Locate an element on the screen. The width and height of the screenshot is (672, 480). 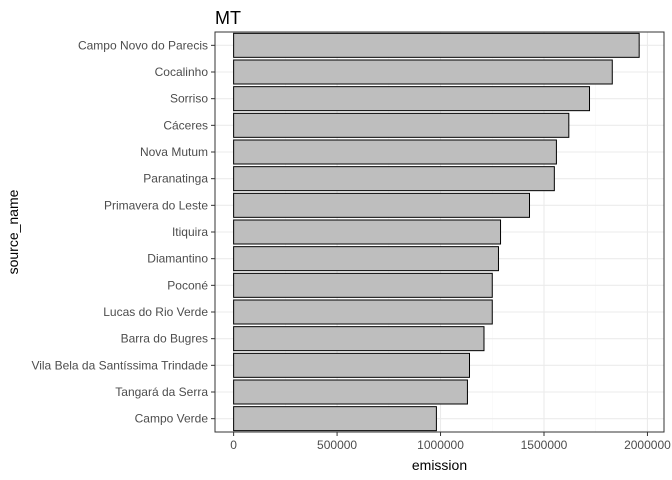
chart-title: MT is located at coordinates (228, 18).